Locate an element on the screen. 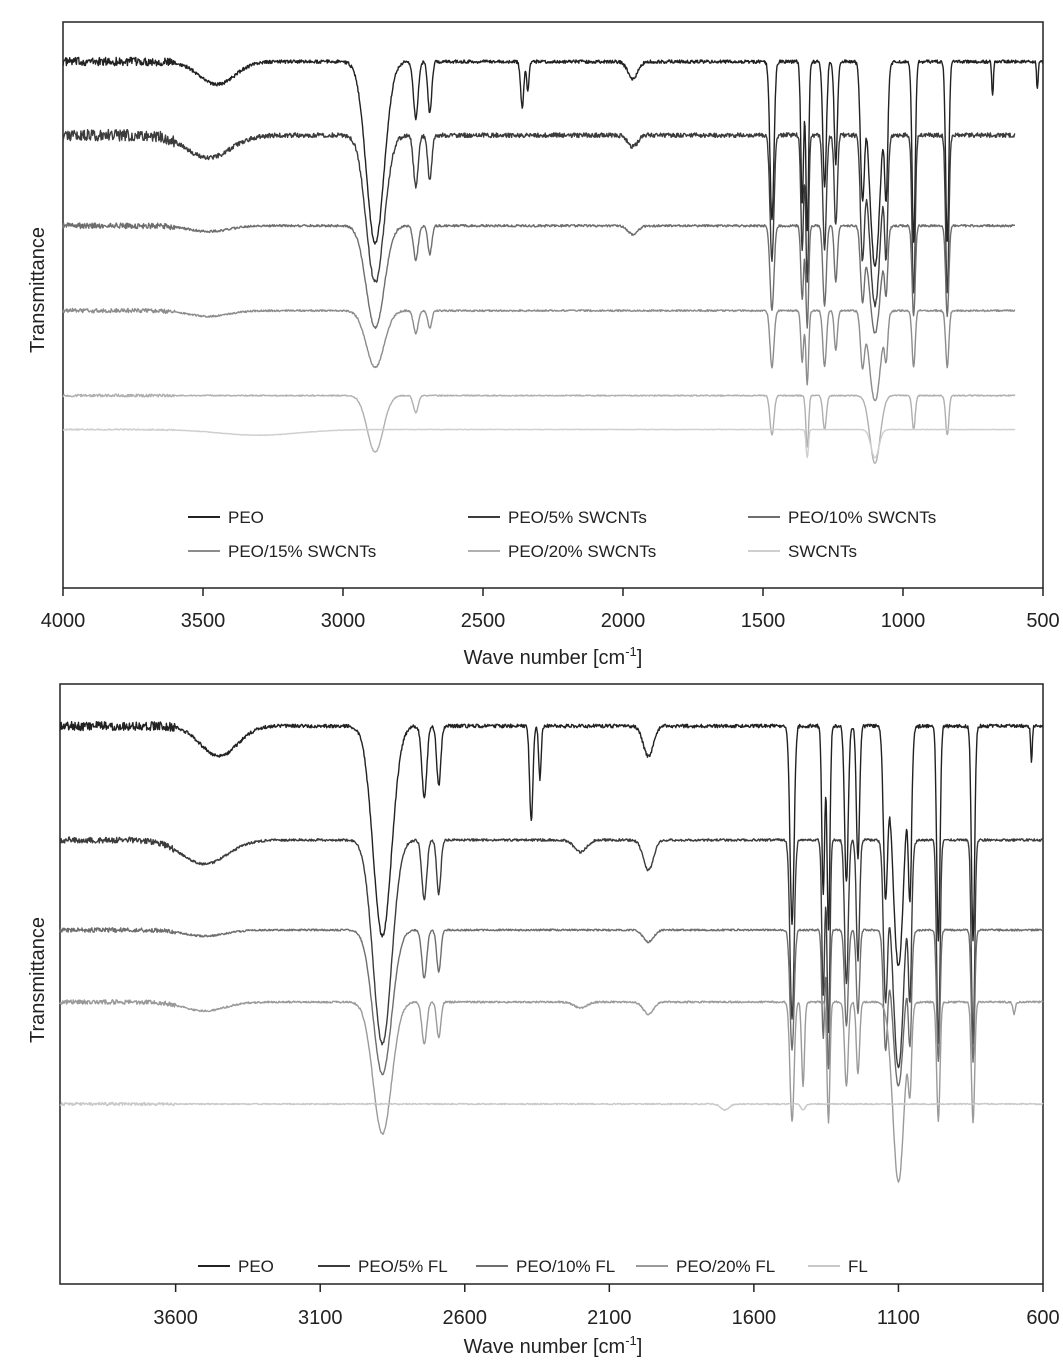  legend-label-peo-20-swcnts: PEO/20% SWCNTs is located at coordinates (582, 551).